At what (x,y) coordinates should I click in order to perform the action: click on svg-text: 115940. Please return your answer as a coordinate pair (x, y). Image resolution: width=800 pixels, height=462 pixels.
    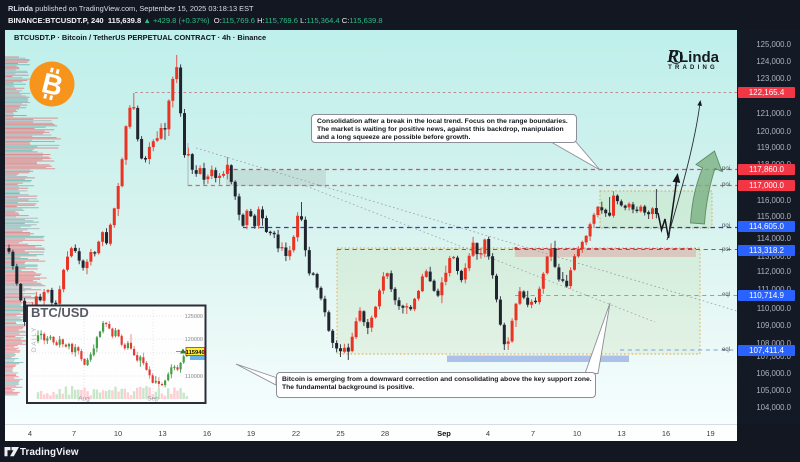
    Looking at the image, I should click on (195, 353).